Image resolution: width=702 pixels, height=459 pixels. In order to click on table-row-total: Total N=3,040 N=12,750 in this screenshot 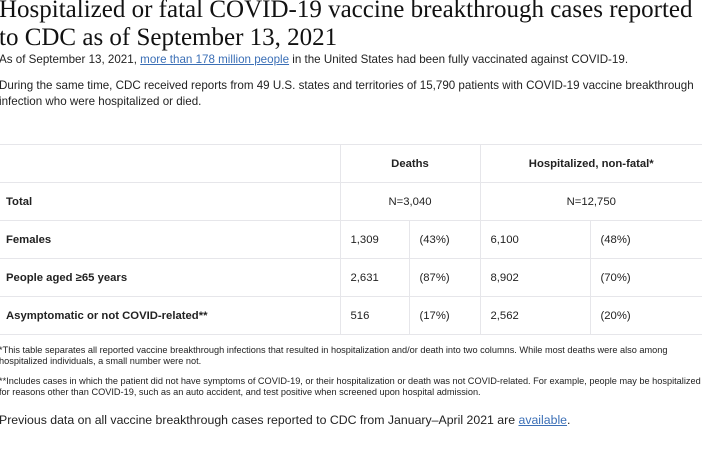, I will do `click(351, 201)`.